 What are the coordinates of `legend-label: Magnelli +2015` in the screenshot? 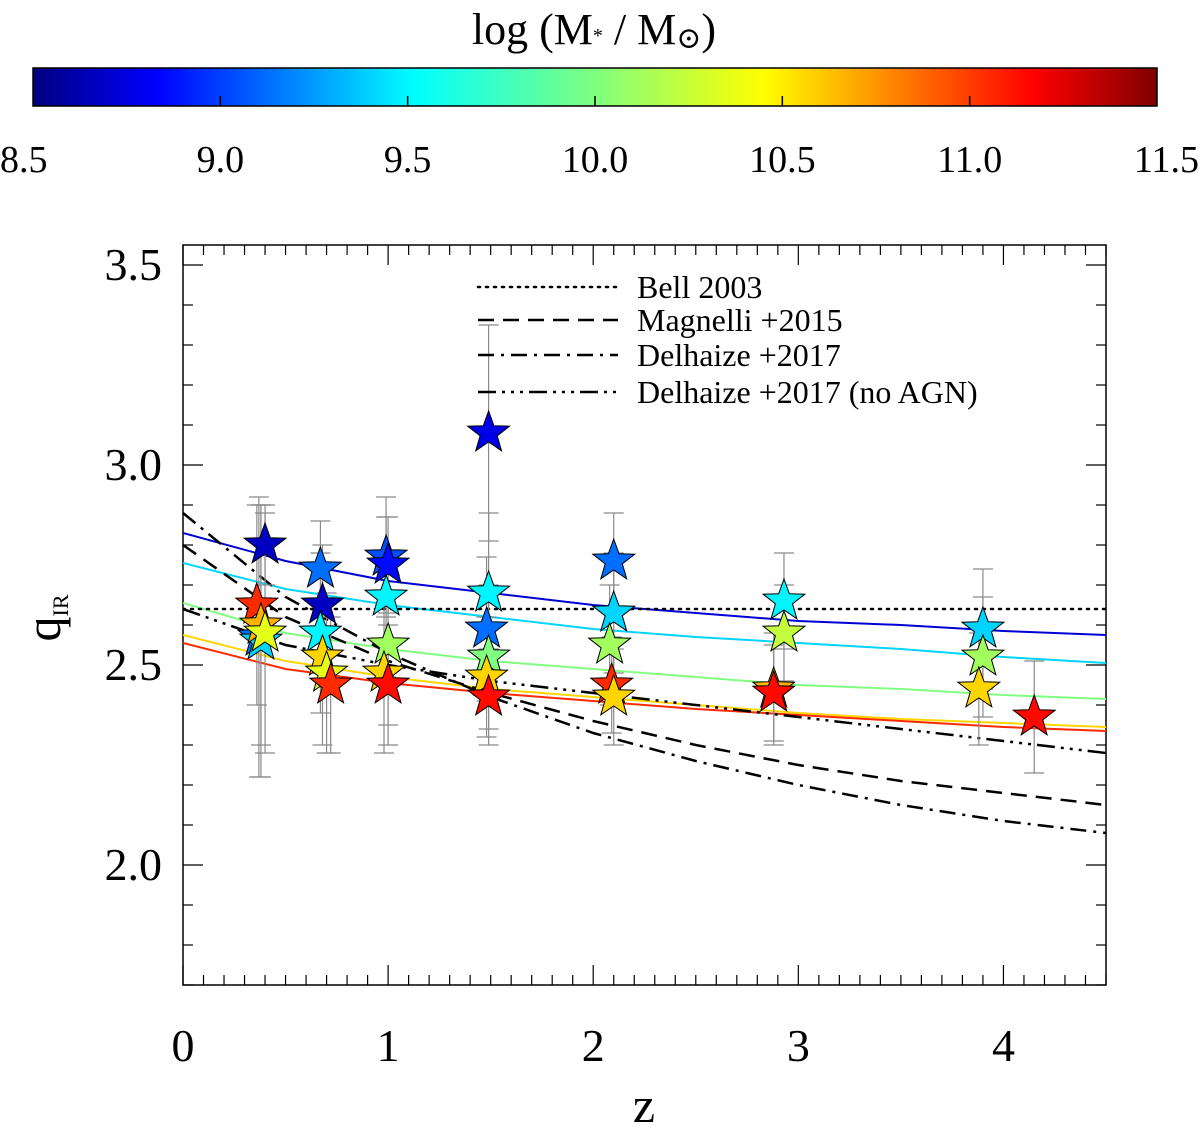 It's located at (740, 320).